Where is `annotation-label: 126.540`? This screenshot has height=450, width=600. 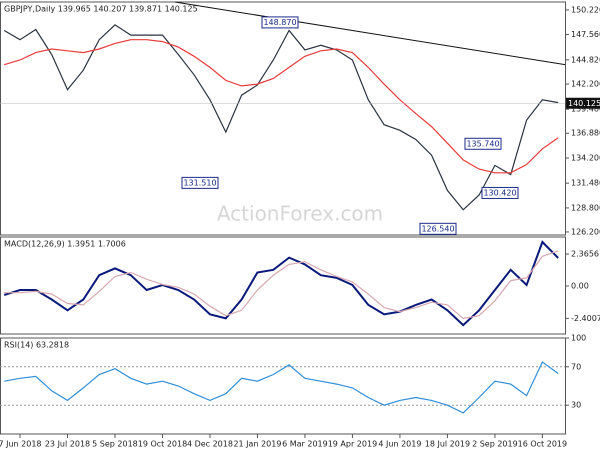 annotation-label: 126.540 is located at coordinates (437, 228).